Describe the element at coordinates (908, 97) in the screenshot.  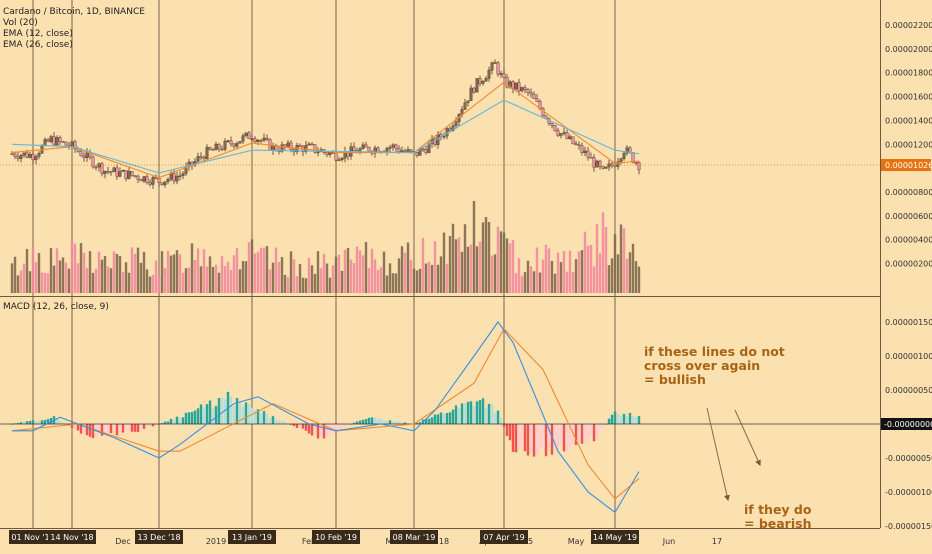
I see `price-tick: 0.00001600` at that location.